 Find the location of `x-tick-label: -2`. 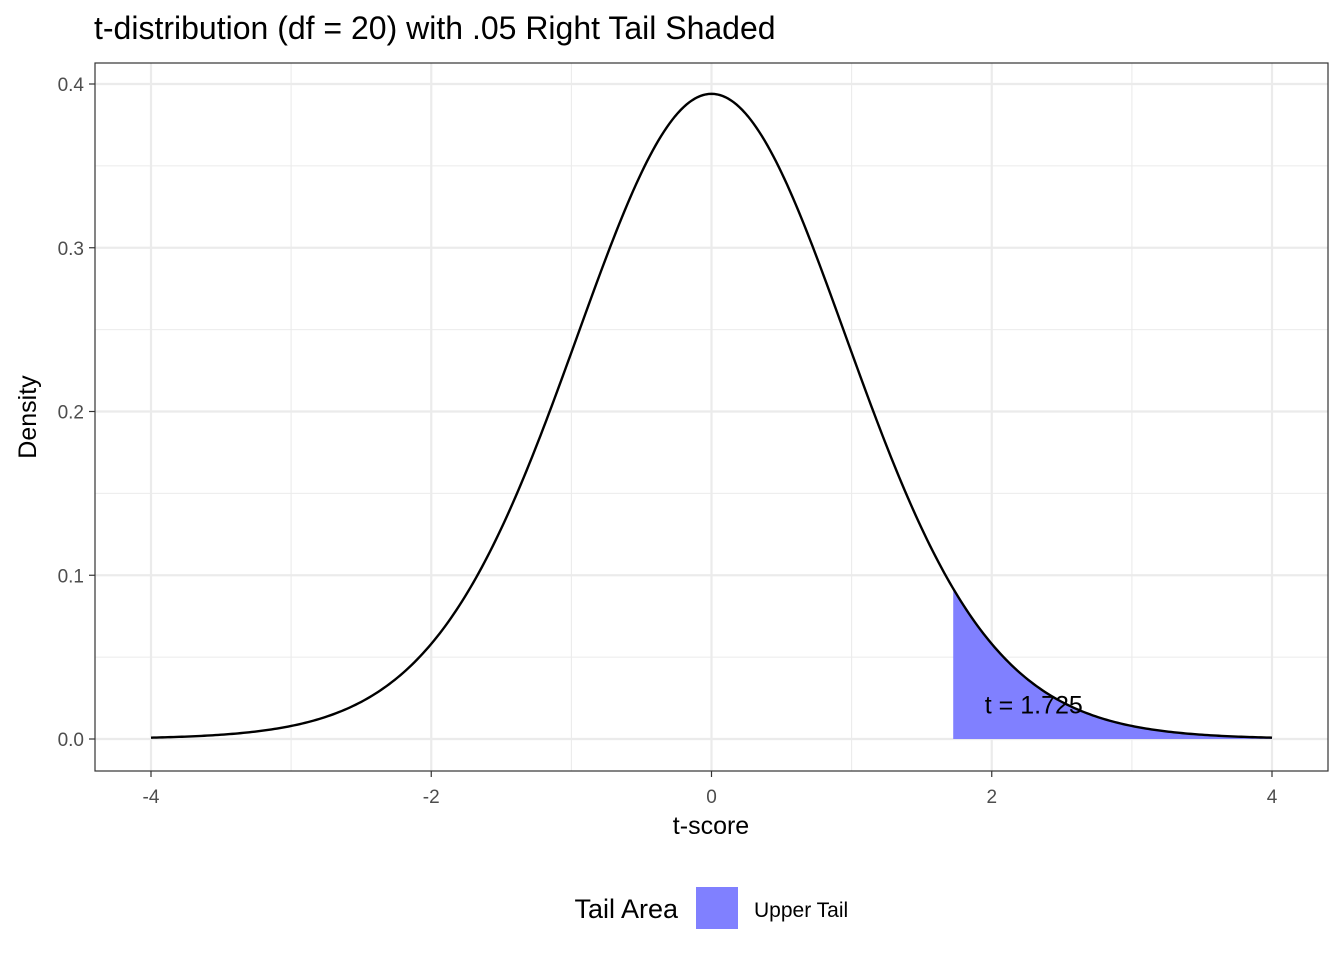

x-tick-label: -2 is located at coordinates (431, 797).